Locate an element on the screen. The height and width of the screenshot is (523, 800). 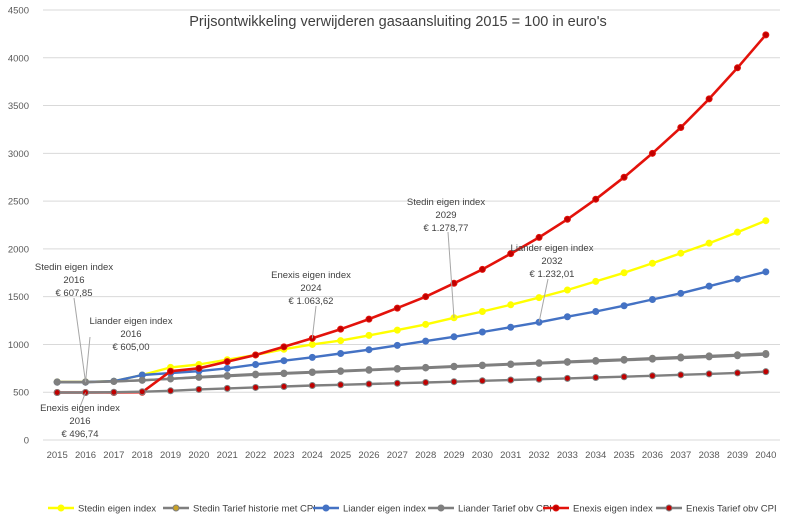
annotation-enexis2016: Enexis eigen index 2016 € 496,74 is located at coordinates (80, 416).